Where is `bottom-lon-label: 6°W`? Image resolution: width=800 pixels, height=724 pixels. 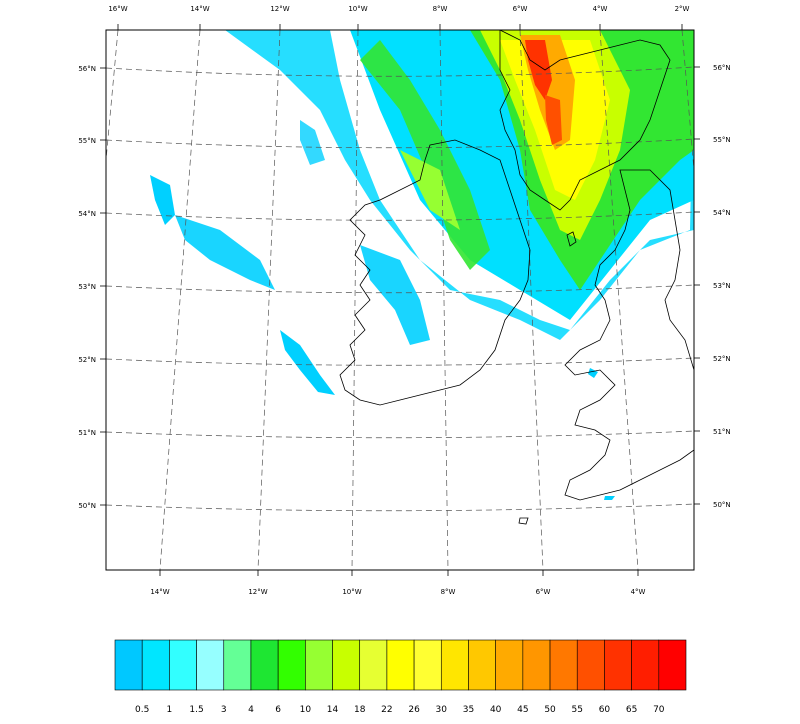
bottom-lon-label: 6°W is located at coordinates (543, 592).